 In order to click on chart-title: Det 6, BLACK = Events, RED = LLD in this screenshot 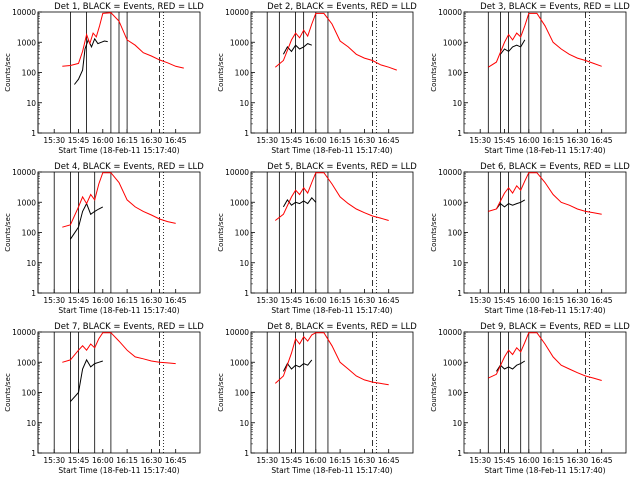, I will do `click(555, 167)`.